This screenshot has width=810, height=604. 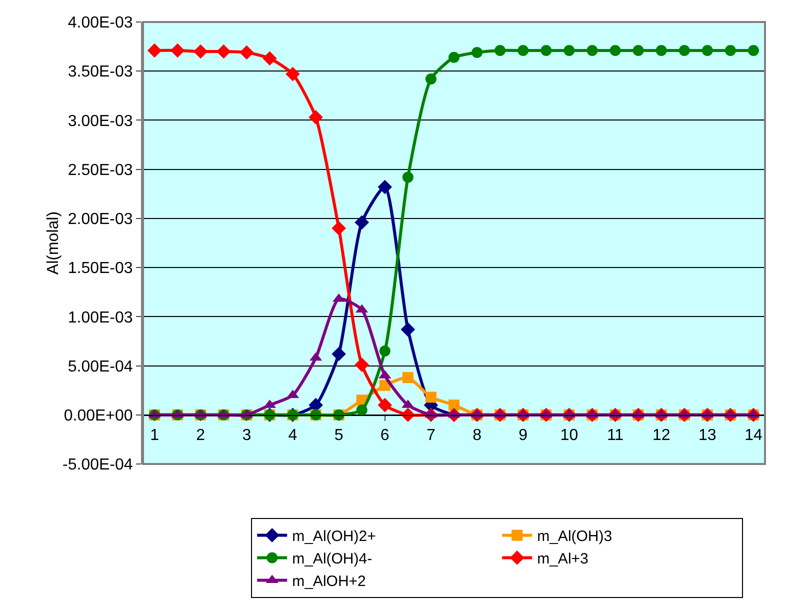 What do you see at coordinates (247, 435) in the screenshot?
I see `x-tick-label: 3` at bounding box center [247, 435].